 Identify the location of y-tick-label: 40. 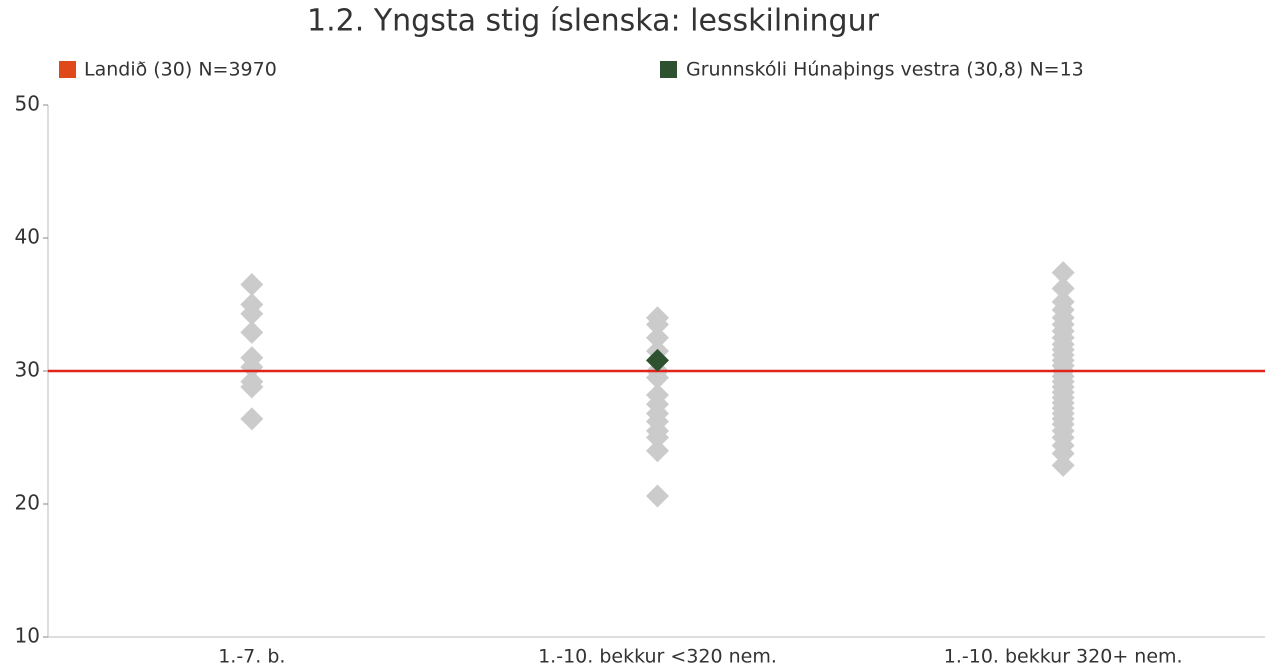
(27, 237).